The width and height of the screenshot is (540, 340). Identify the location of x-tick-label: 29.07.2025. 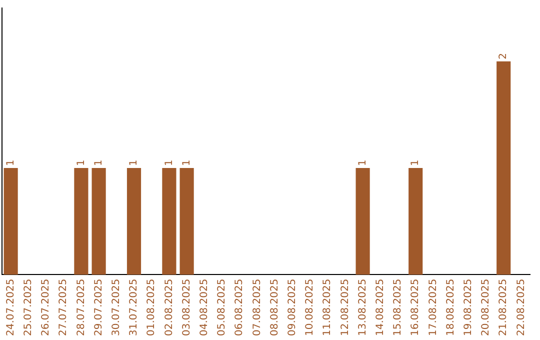
(98, 307).